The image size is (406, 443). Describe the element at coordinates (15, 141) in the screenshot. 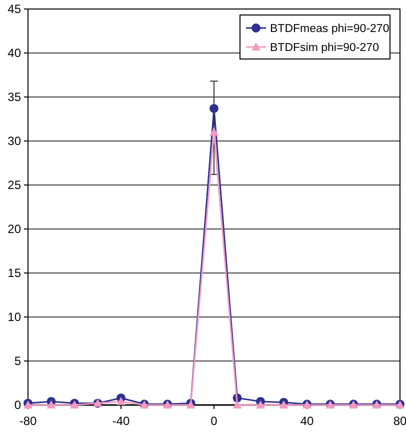

I see `y-tick-label: 30` at that location.